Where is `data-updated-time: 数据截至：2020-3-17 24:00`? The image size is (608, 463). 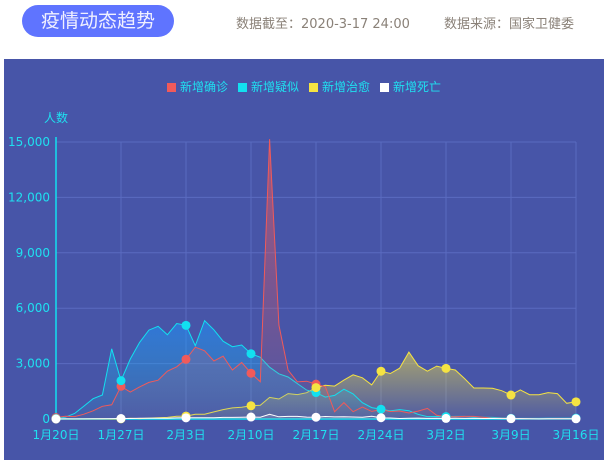 data-updated-time: 数据截至：2020-3-17 24:00 is located at coordinates (323, 24).